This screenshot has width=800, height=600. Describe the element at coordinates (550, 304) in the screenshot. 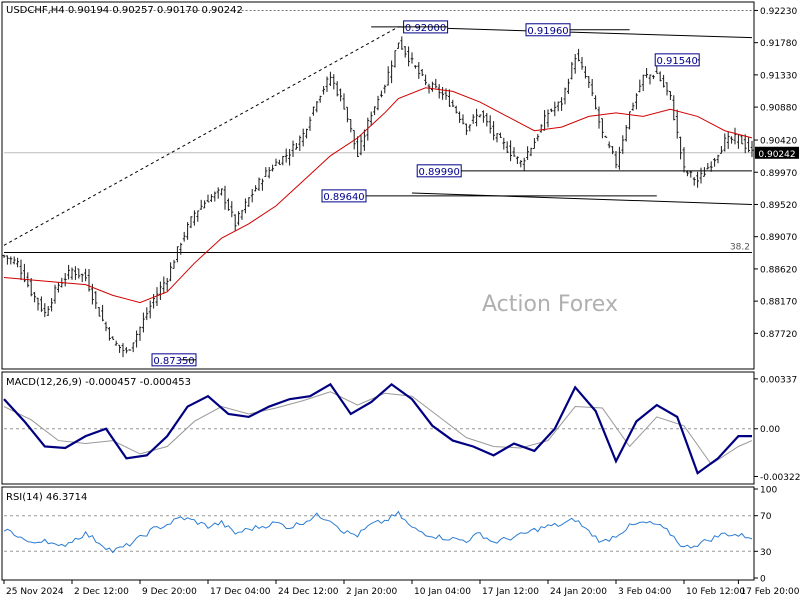

I see `watermark: Action Forex` at that location.